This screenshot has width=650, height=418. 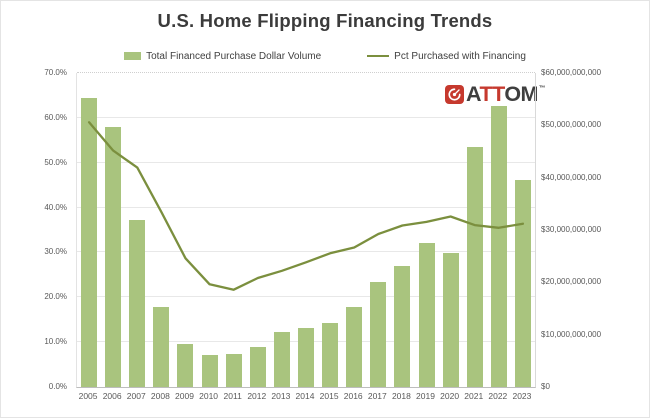 I want to click on left-axis-label-0: 0.0%, so click(x=57, y=386).